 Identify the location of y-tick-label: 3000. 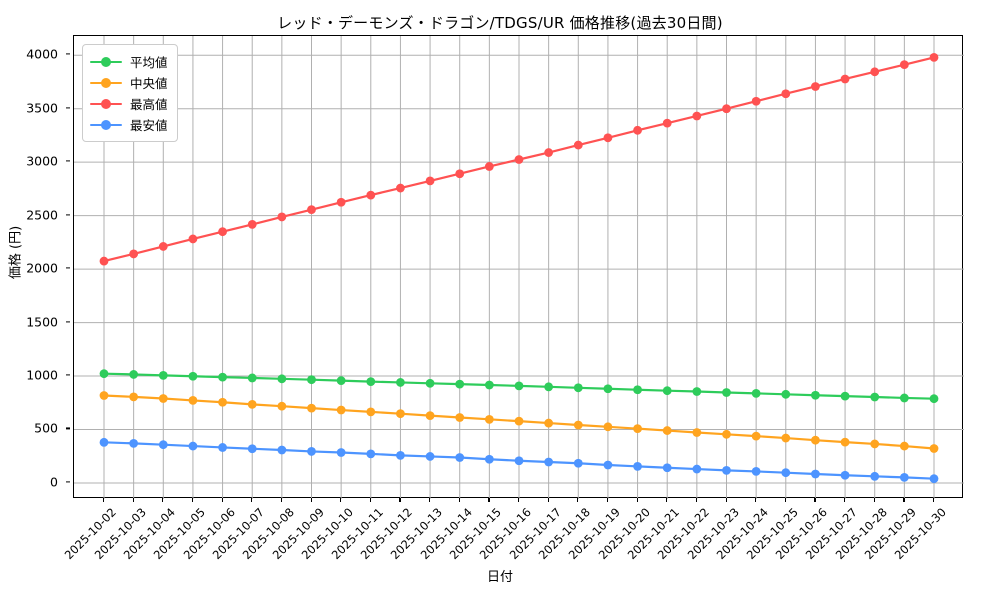
(42, 161).